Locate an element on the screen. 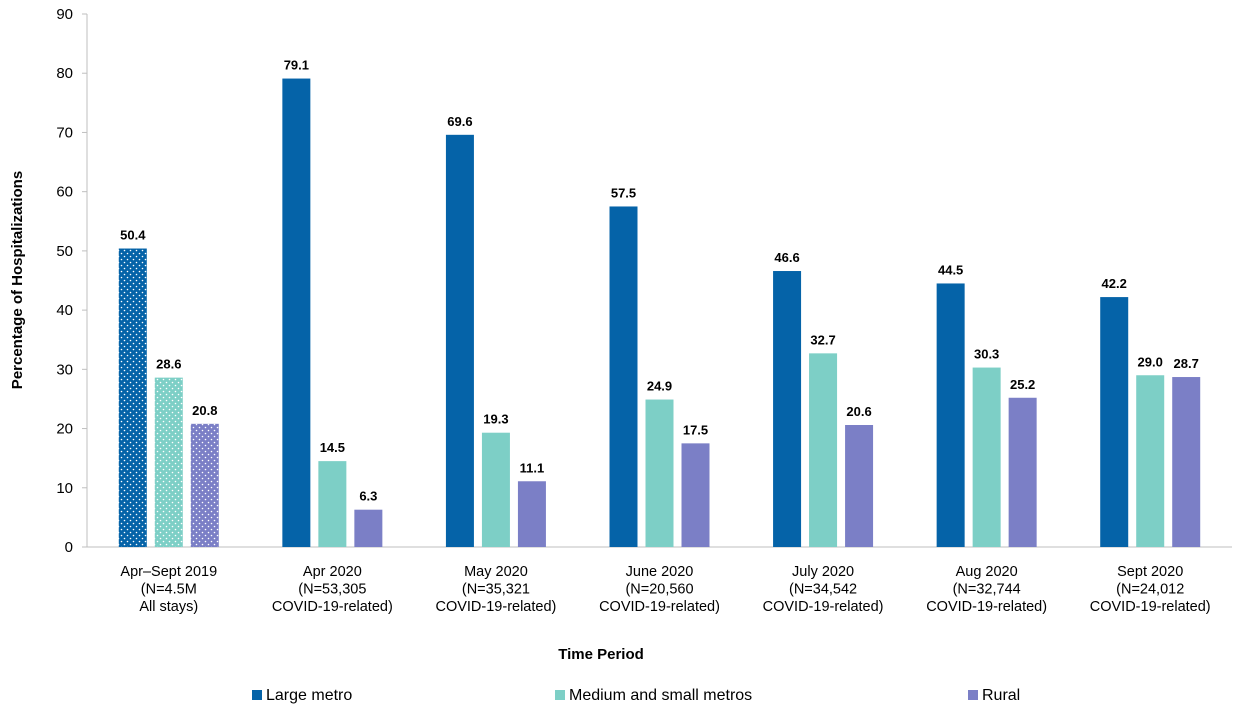 This screenshot has width=1239, height=709. x-tick-label-line: (N=32,744 is located at coordinates (987, 590).